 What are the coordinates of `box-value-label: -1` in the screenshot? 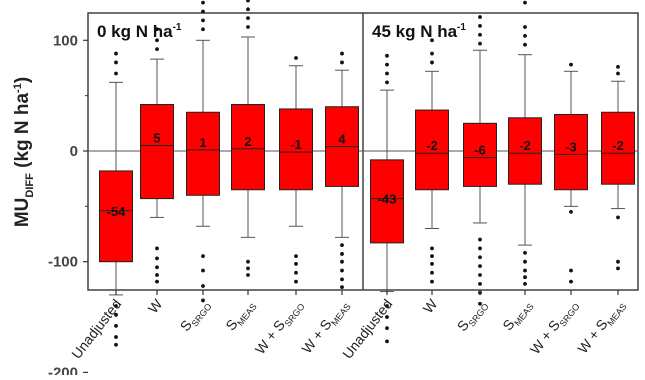 It's located at (296, 144).